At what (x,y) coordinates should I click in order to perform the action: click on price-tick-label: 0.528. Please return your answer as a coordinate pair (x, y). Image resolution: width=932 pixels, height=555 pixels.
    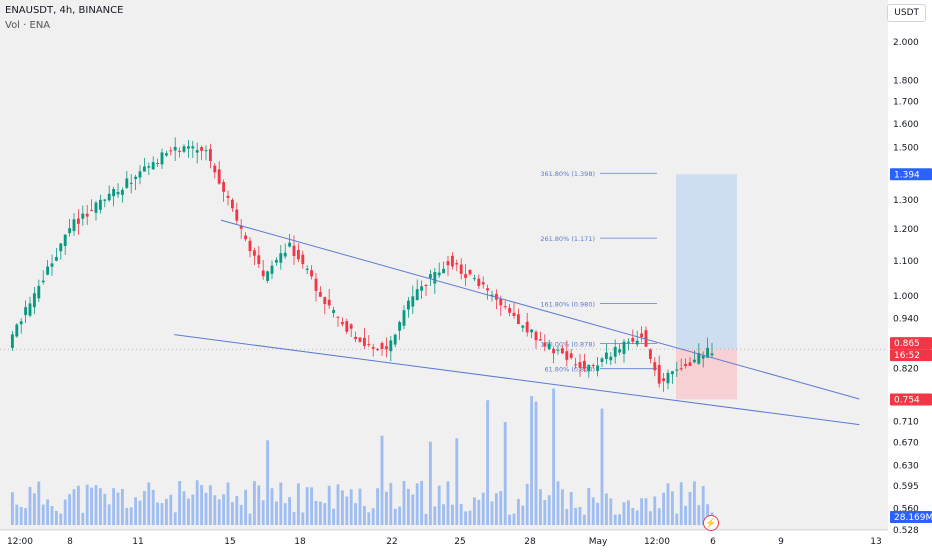
    Looking at the image, I should click on (906, 531).